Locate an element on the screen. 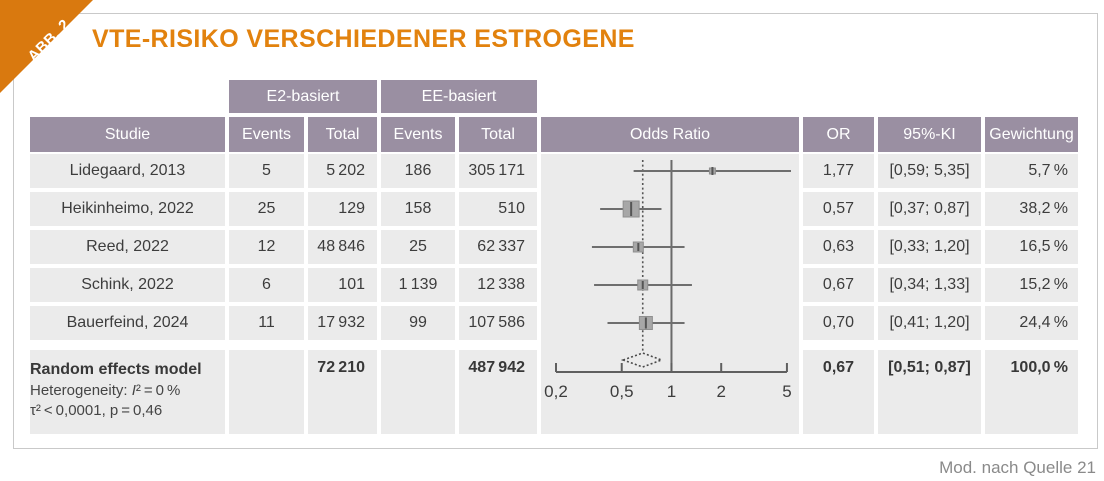  table-cell-ee_events: 25 is located at coordinates (418, 247).